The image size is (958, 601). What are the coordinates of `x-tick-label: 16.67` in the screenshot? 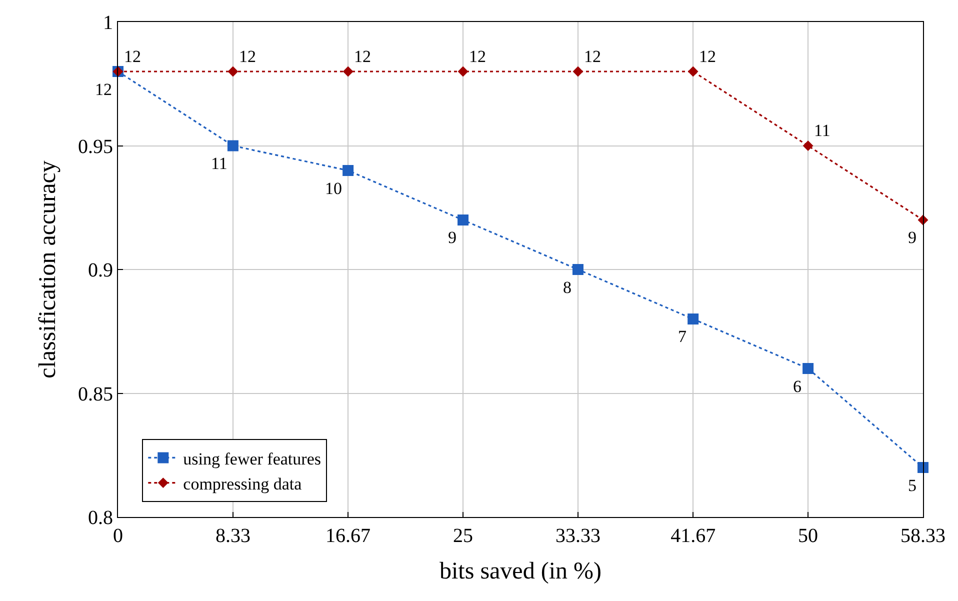 It's located at (348, 536).